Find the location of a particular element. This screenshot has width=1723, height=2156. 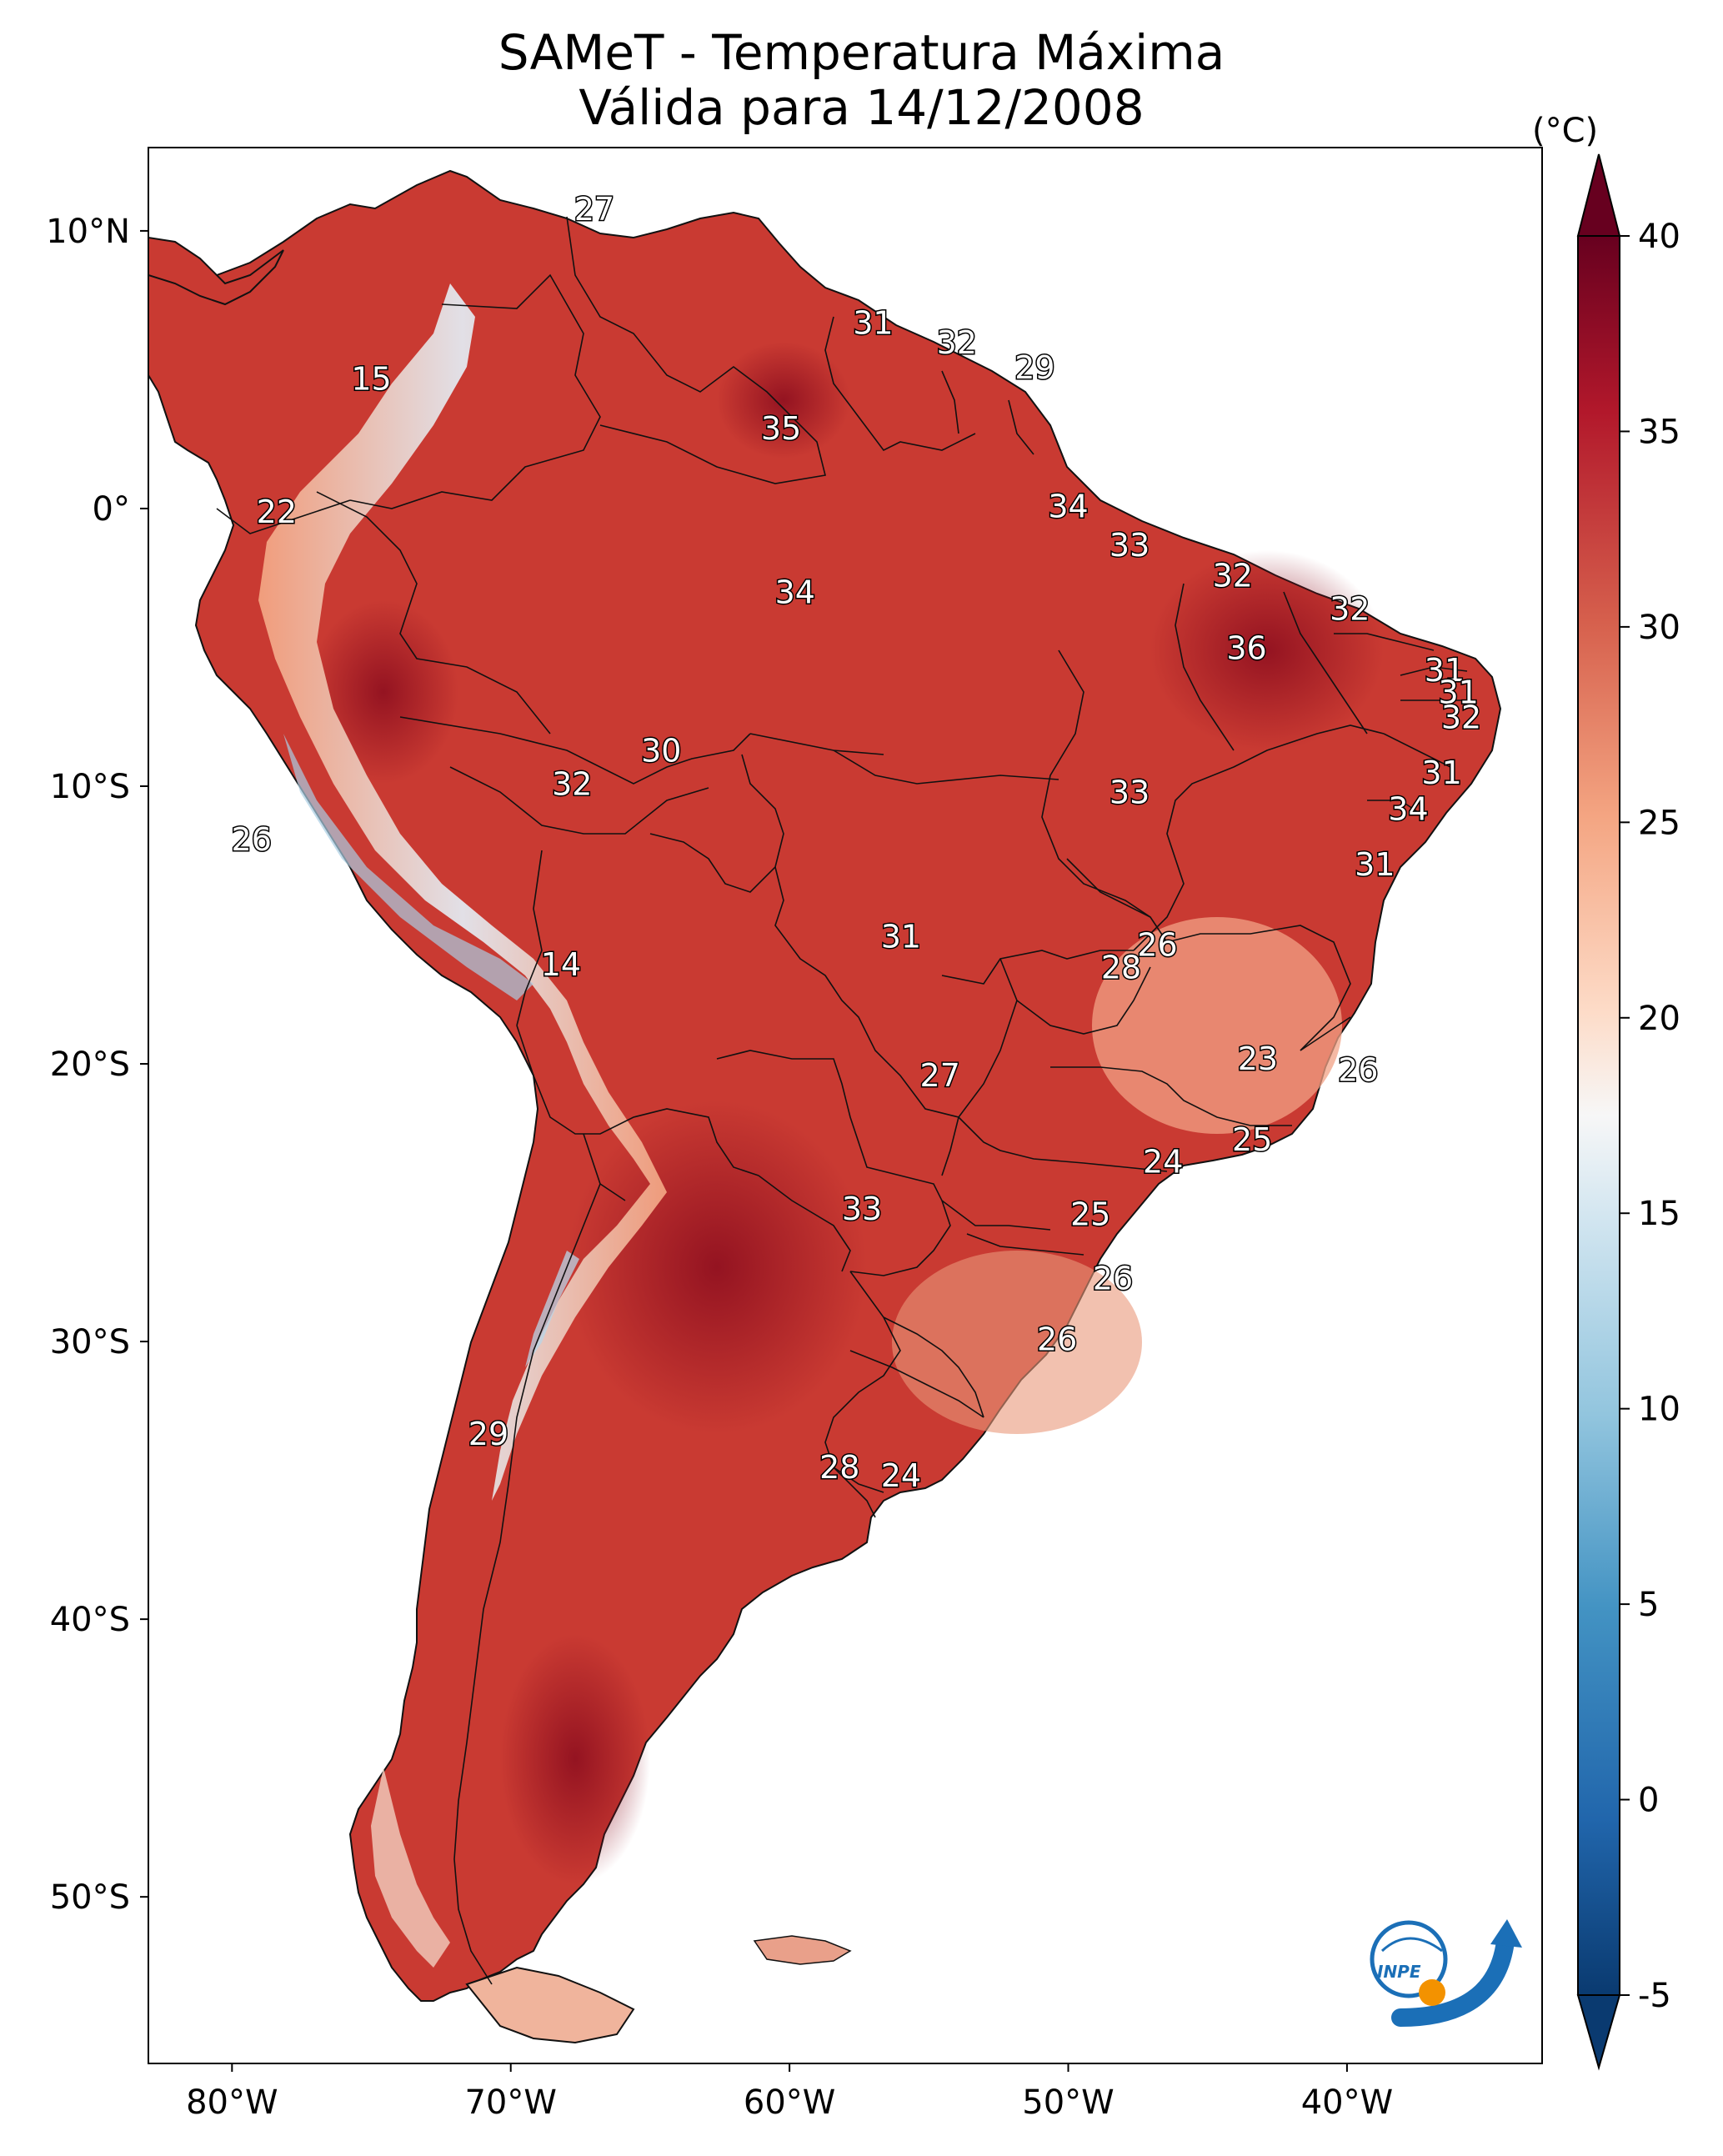

inpe-logo-arrowhead is located at coordinates (1506, 1933).